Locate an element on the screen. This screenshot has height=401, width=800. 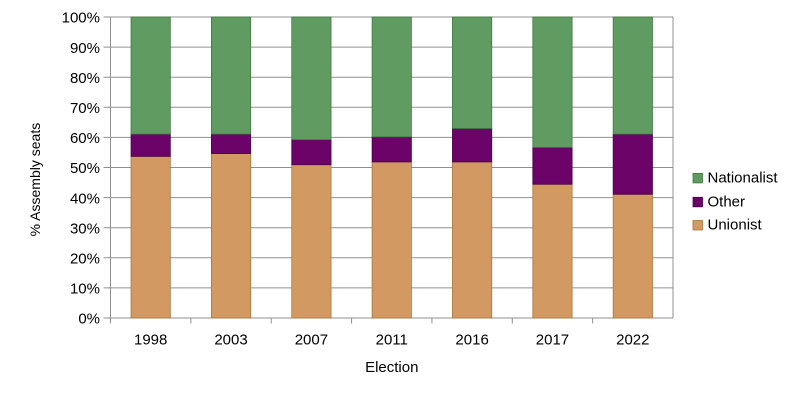
svg-text: 10% is located at coordinates (85, 289).